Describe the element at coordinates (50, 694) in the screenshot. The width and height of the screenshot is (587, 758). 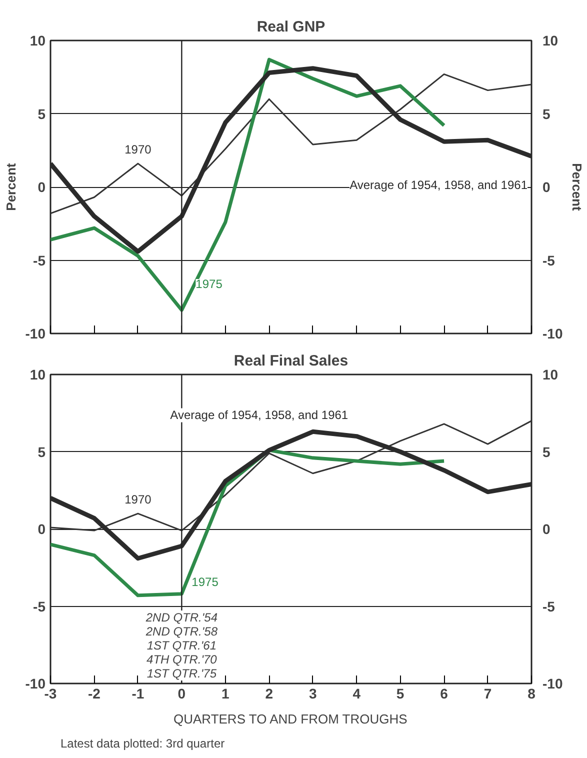
I see `x-tick-label: -3` at that location.